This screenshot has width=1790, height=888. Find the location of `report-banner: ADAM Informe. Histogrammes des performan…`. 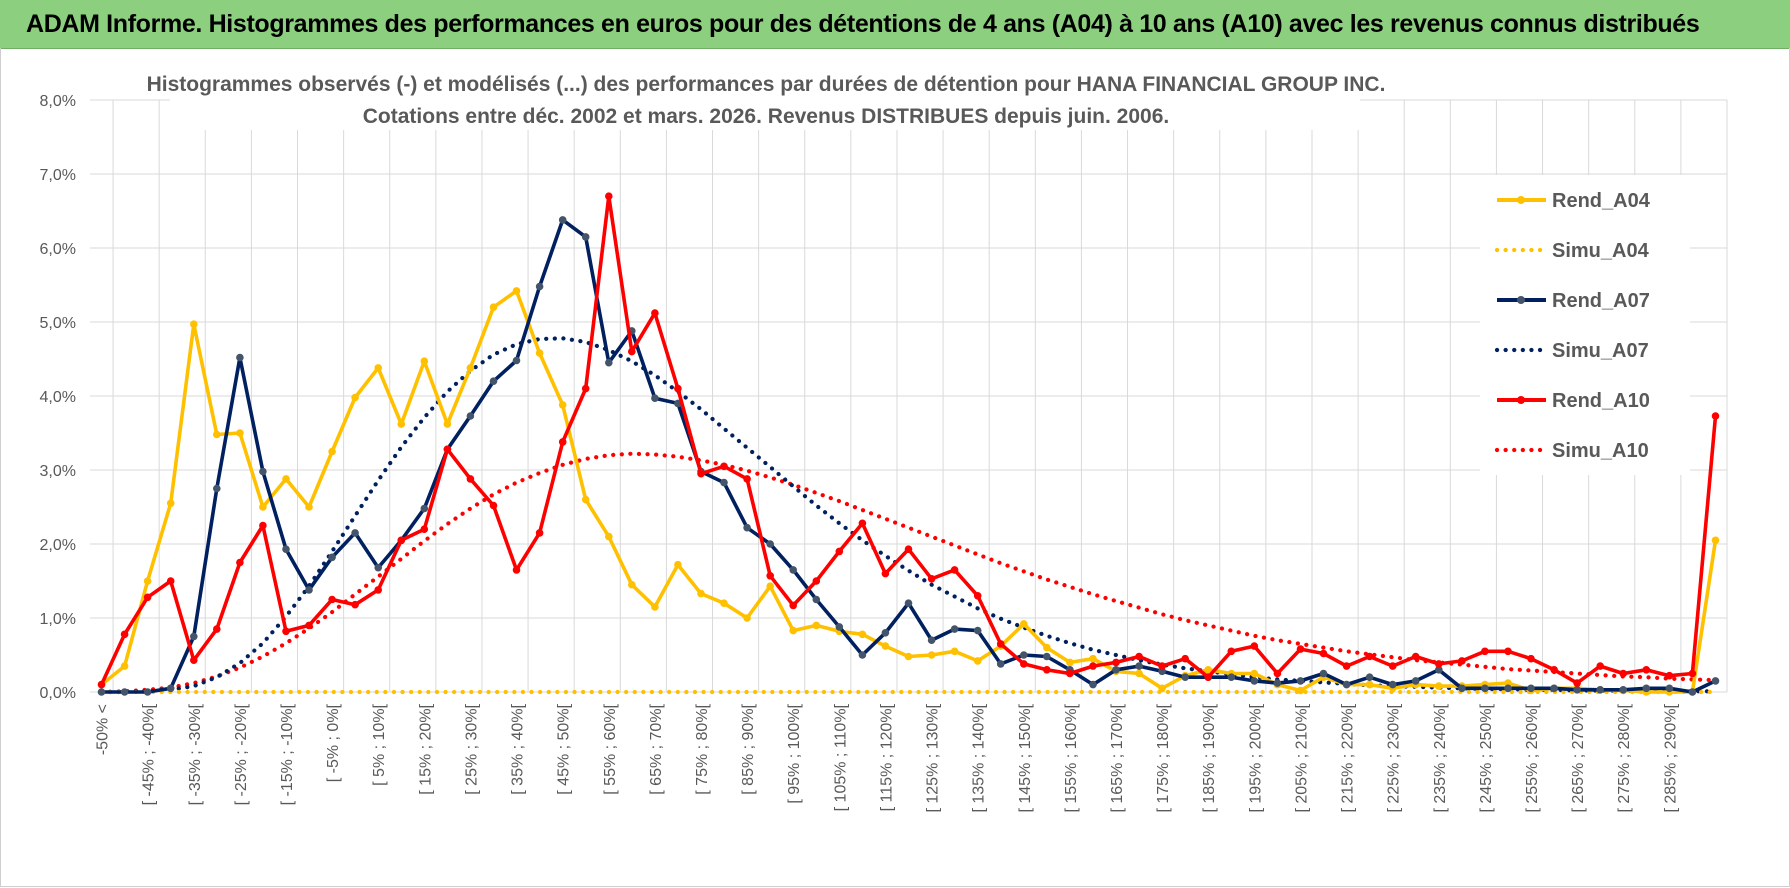

report-banner: ADAM Informe. Histogrammes des performan… is located at coordinates (895, 24).